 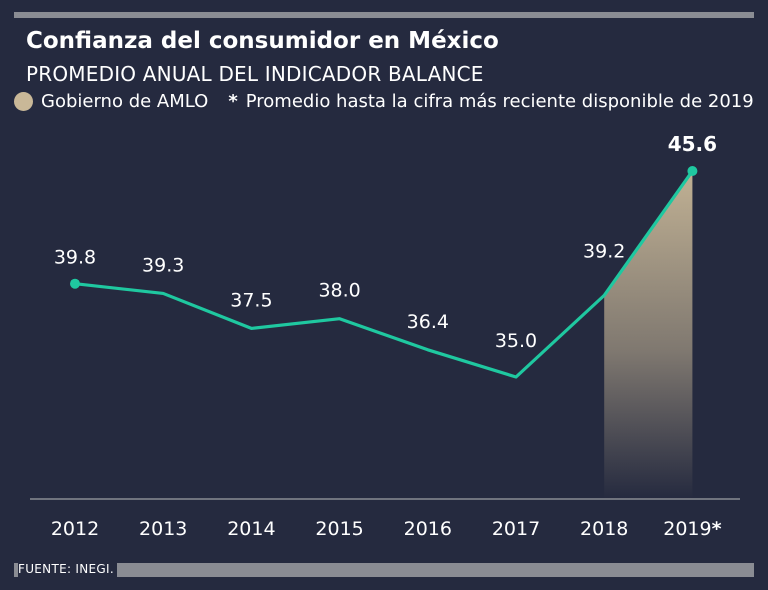 I want to click on x-tick-label-2019: 2019*, so click(x=692, y=529).